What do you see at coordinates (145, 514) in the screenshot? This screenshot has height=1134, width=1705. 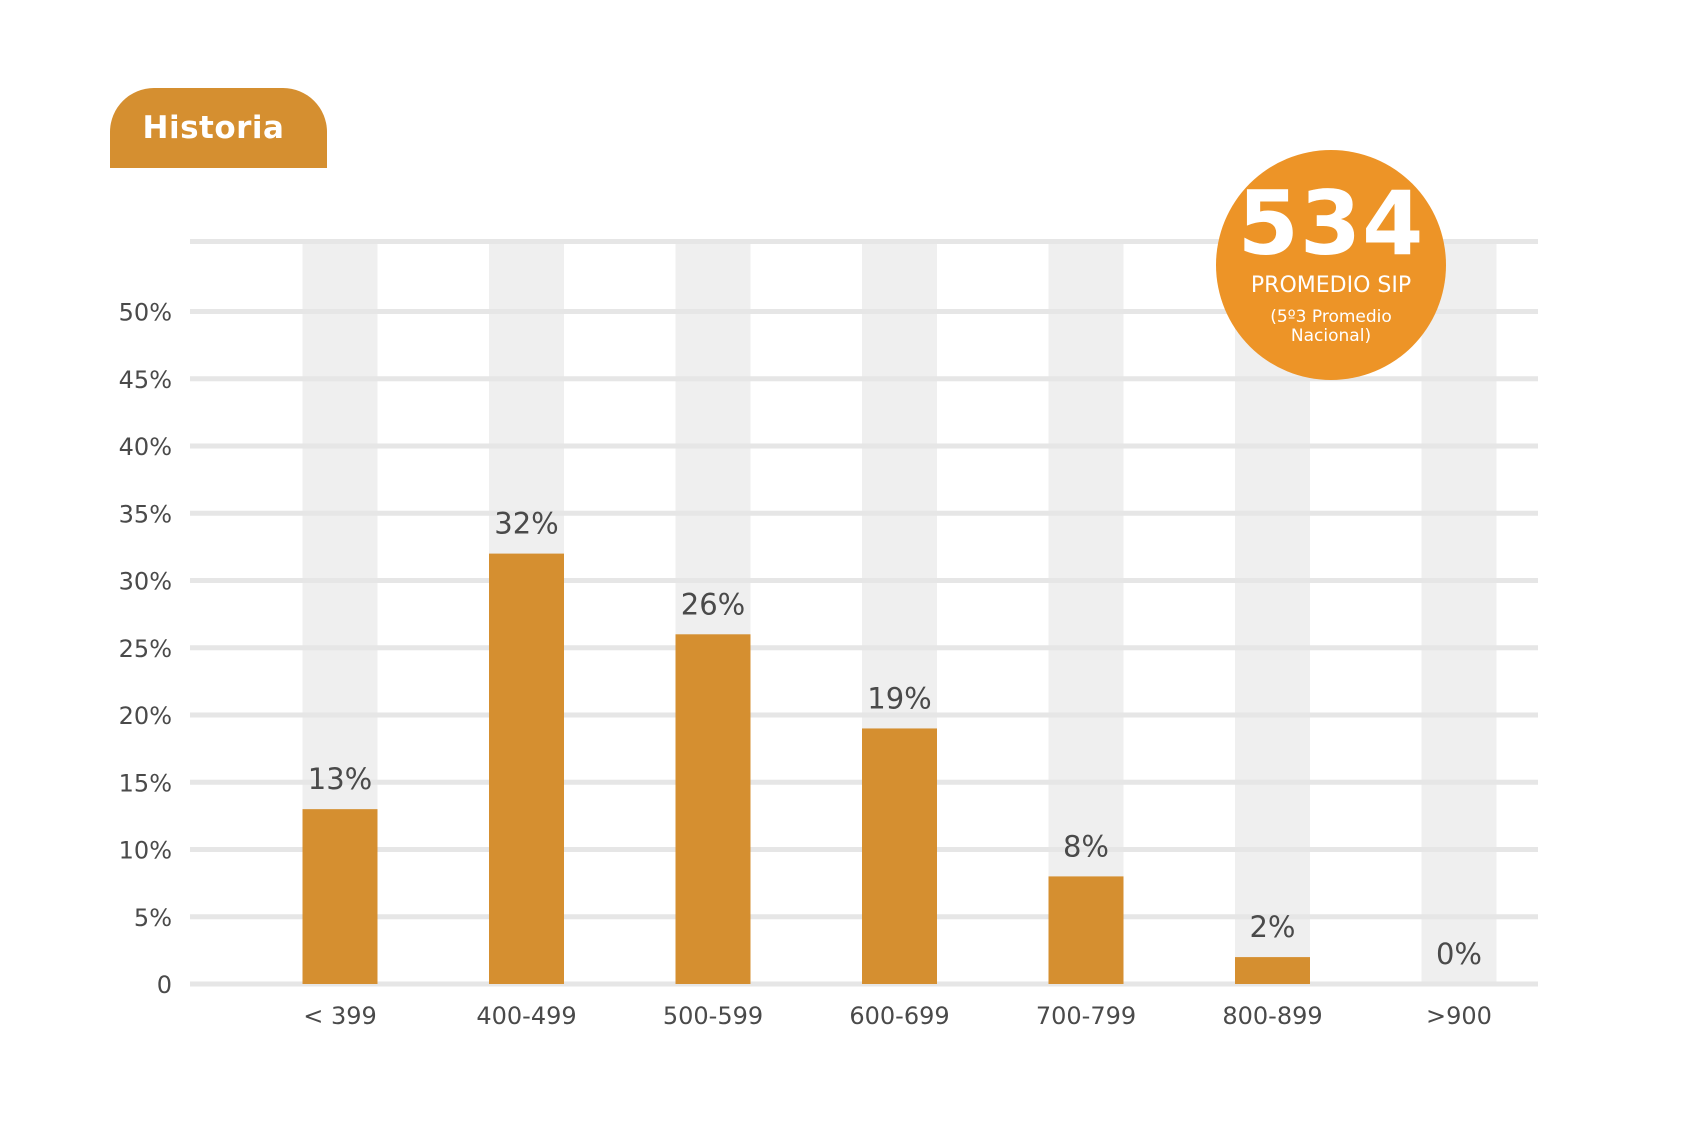 I see `y-tick-label: 35%` at bounding box center [145, 514].